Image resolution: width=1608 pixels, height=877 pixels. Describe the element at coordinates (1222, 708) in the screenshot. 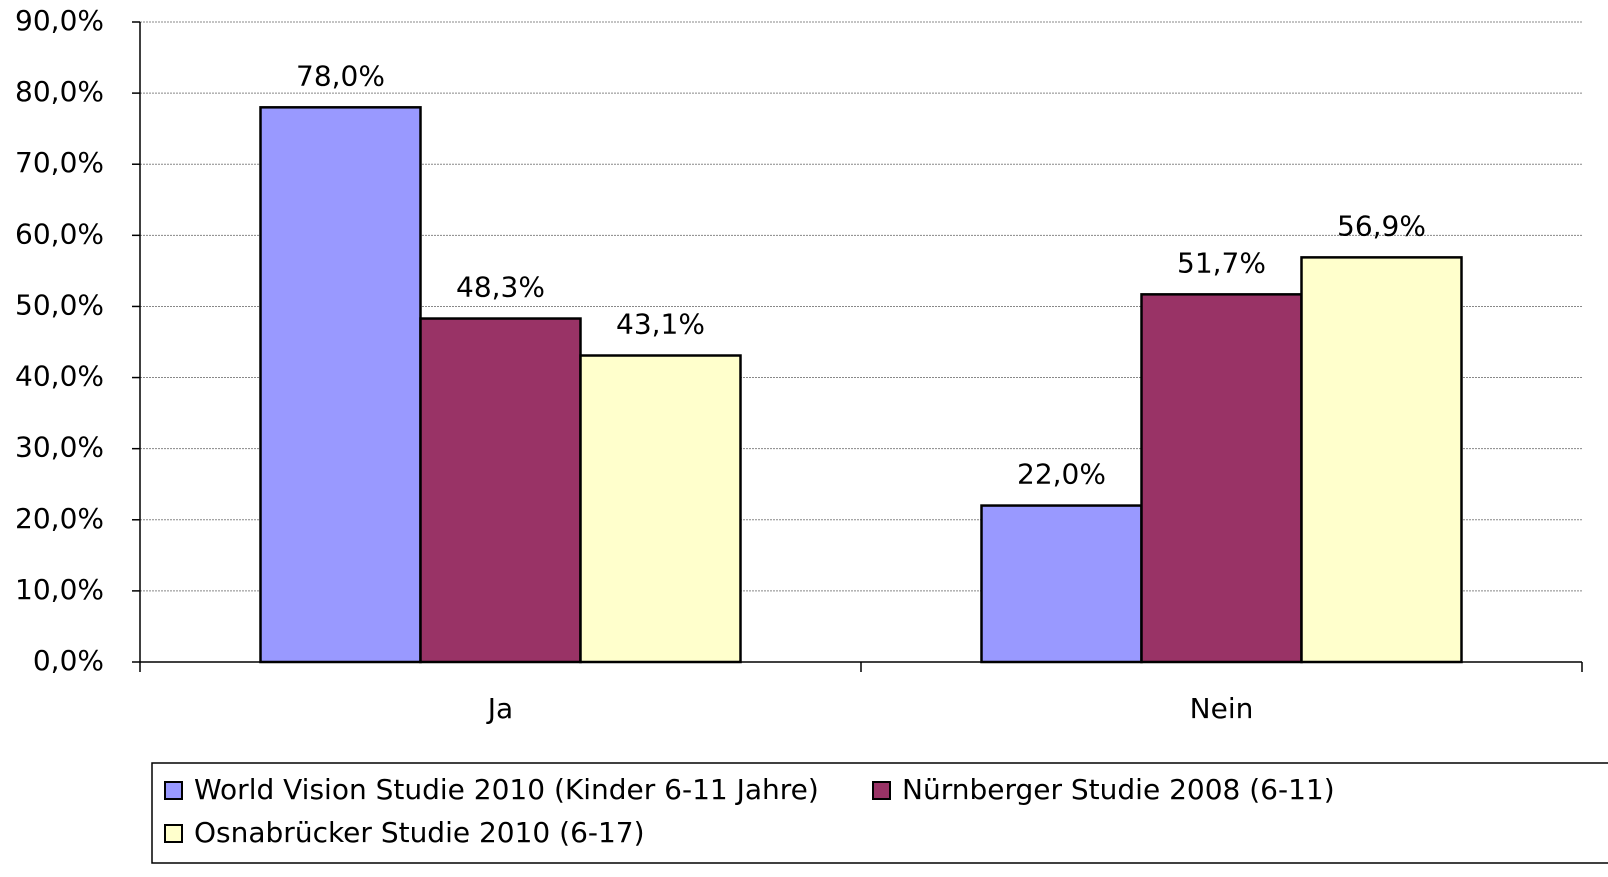

I see `x-tick-label: Nein` at that location.